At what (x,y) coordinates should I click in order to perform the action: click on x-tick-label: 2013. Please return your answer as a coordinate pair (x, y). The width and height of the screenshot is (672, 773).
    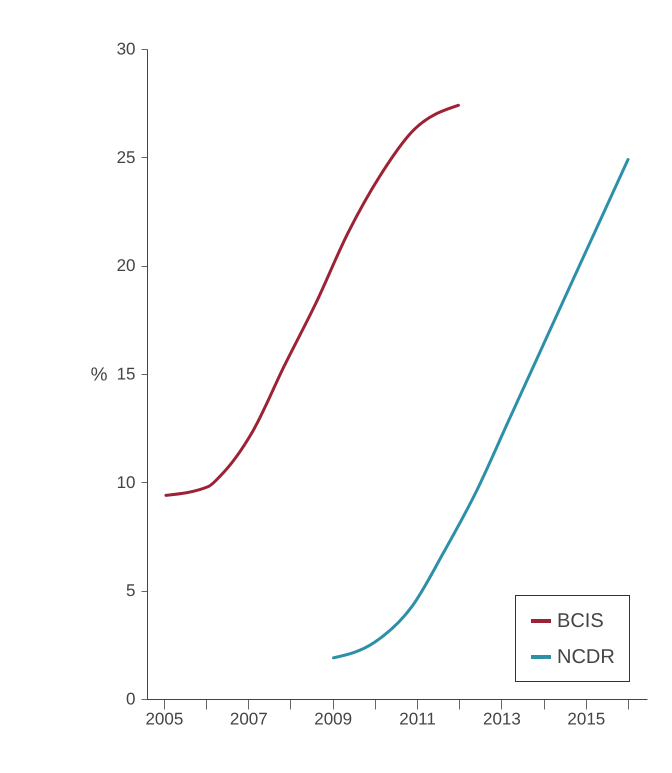
    Looking at the image, I should click on (502, 719).